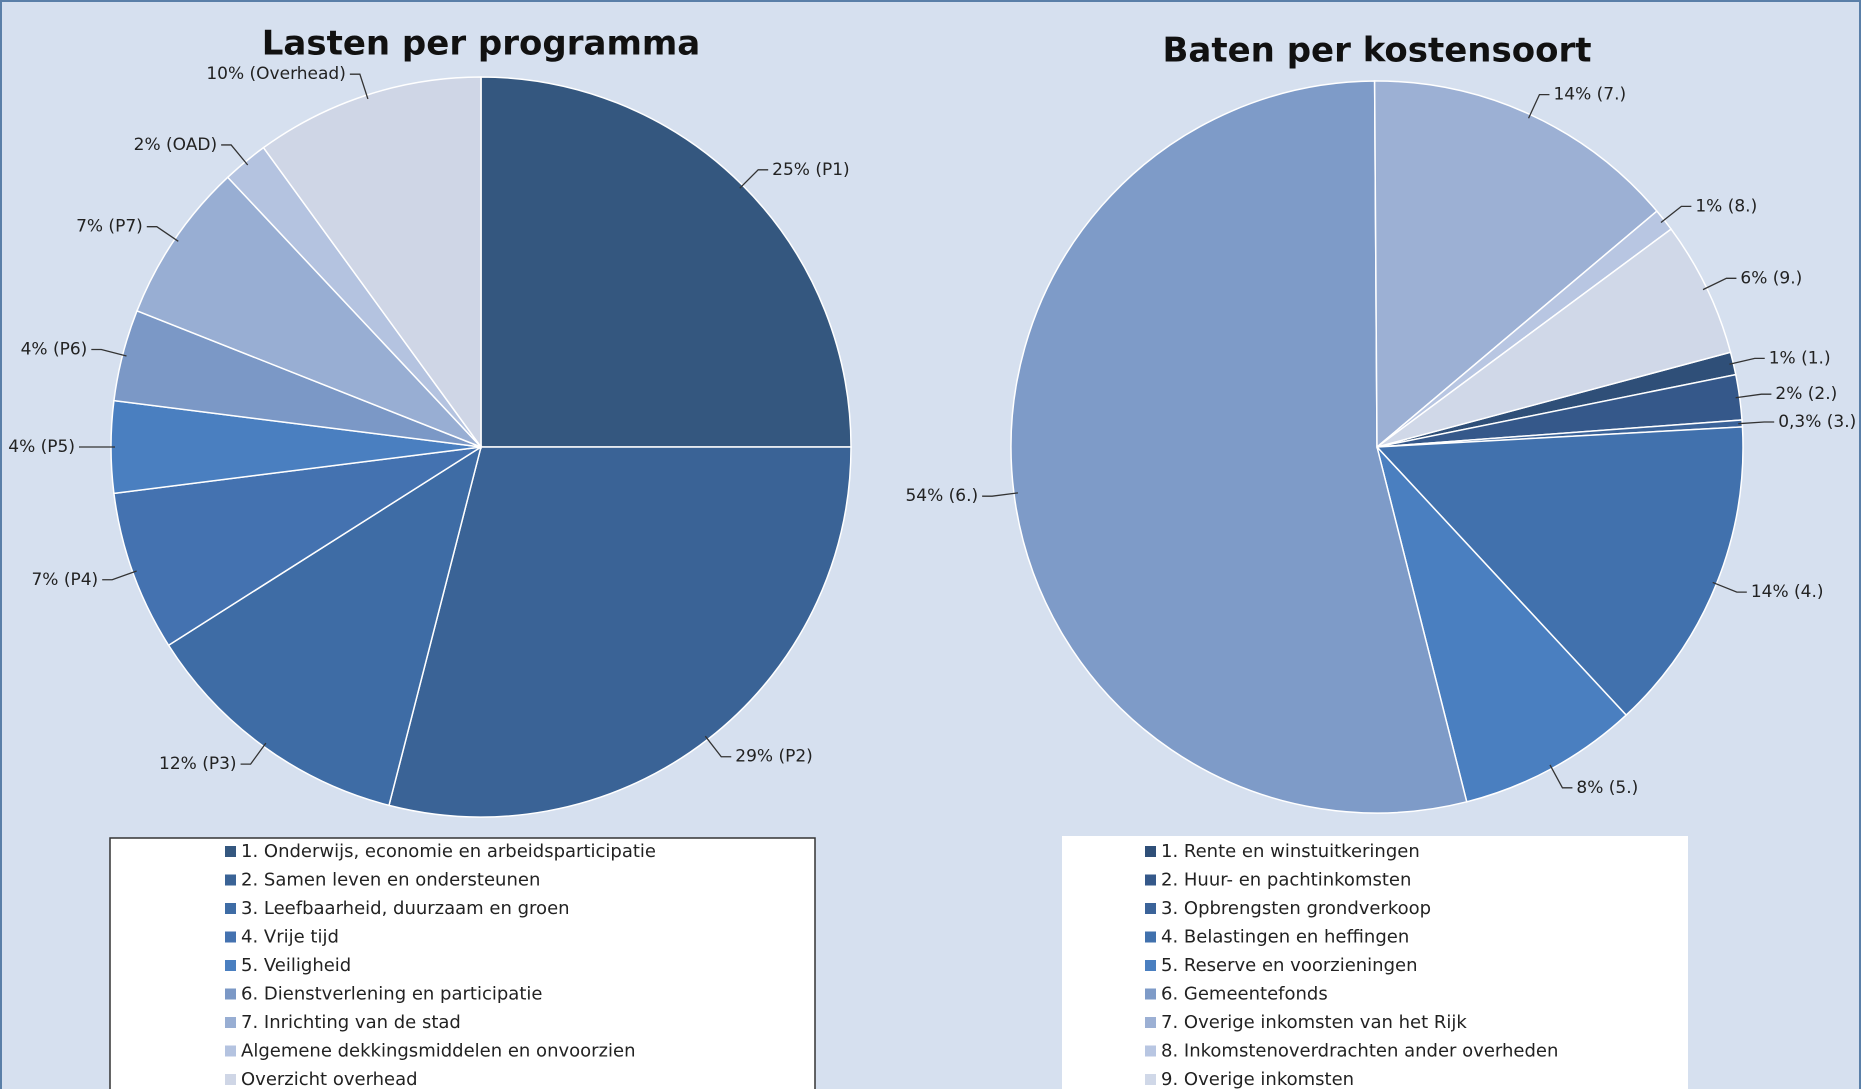  I want to click on legend-label: 2. Samen leven en ondersteunen, so click(390, 880).